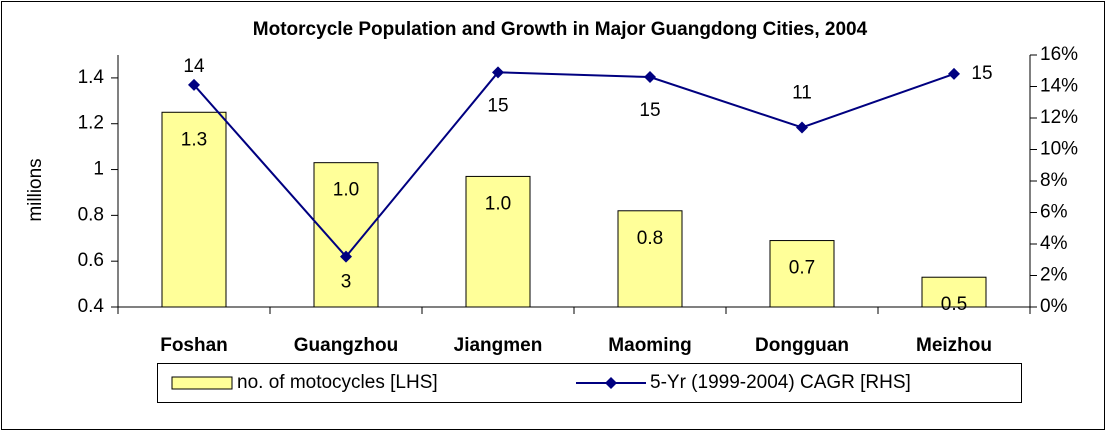  What do you see at coordinates (346, 282) in the screenshot?
I see `line-value-label: 3` at bounding box center [346, 282].